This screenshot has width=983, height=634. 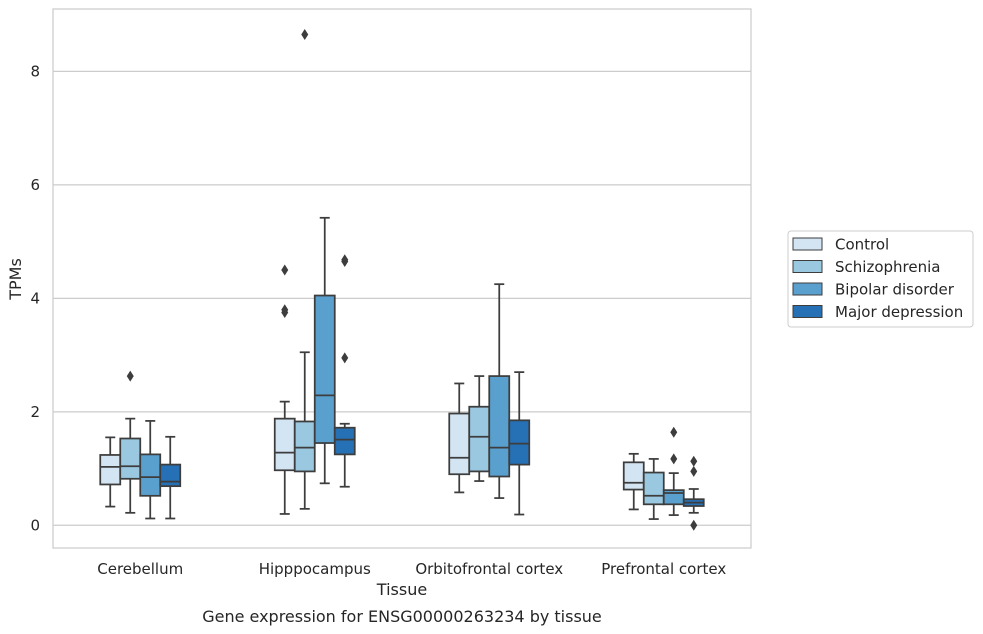 What do you see at coordinates (887, 267) in the screenshot?
I see `legend-label: Schizophrenia` at bounding box center [887, 267].